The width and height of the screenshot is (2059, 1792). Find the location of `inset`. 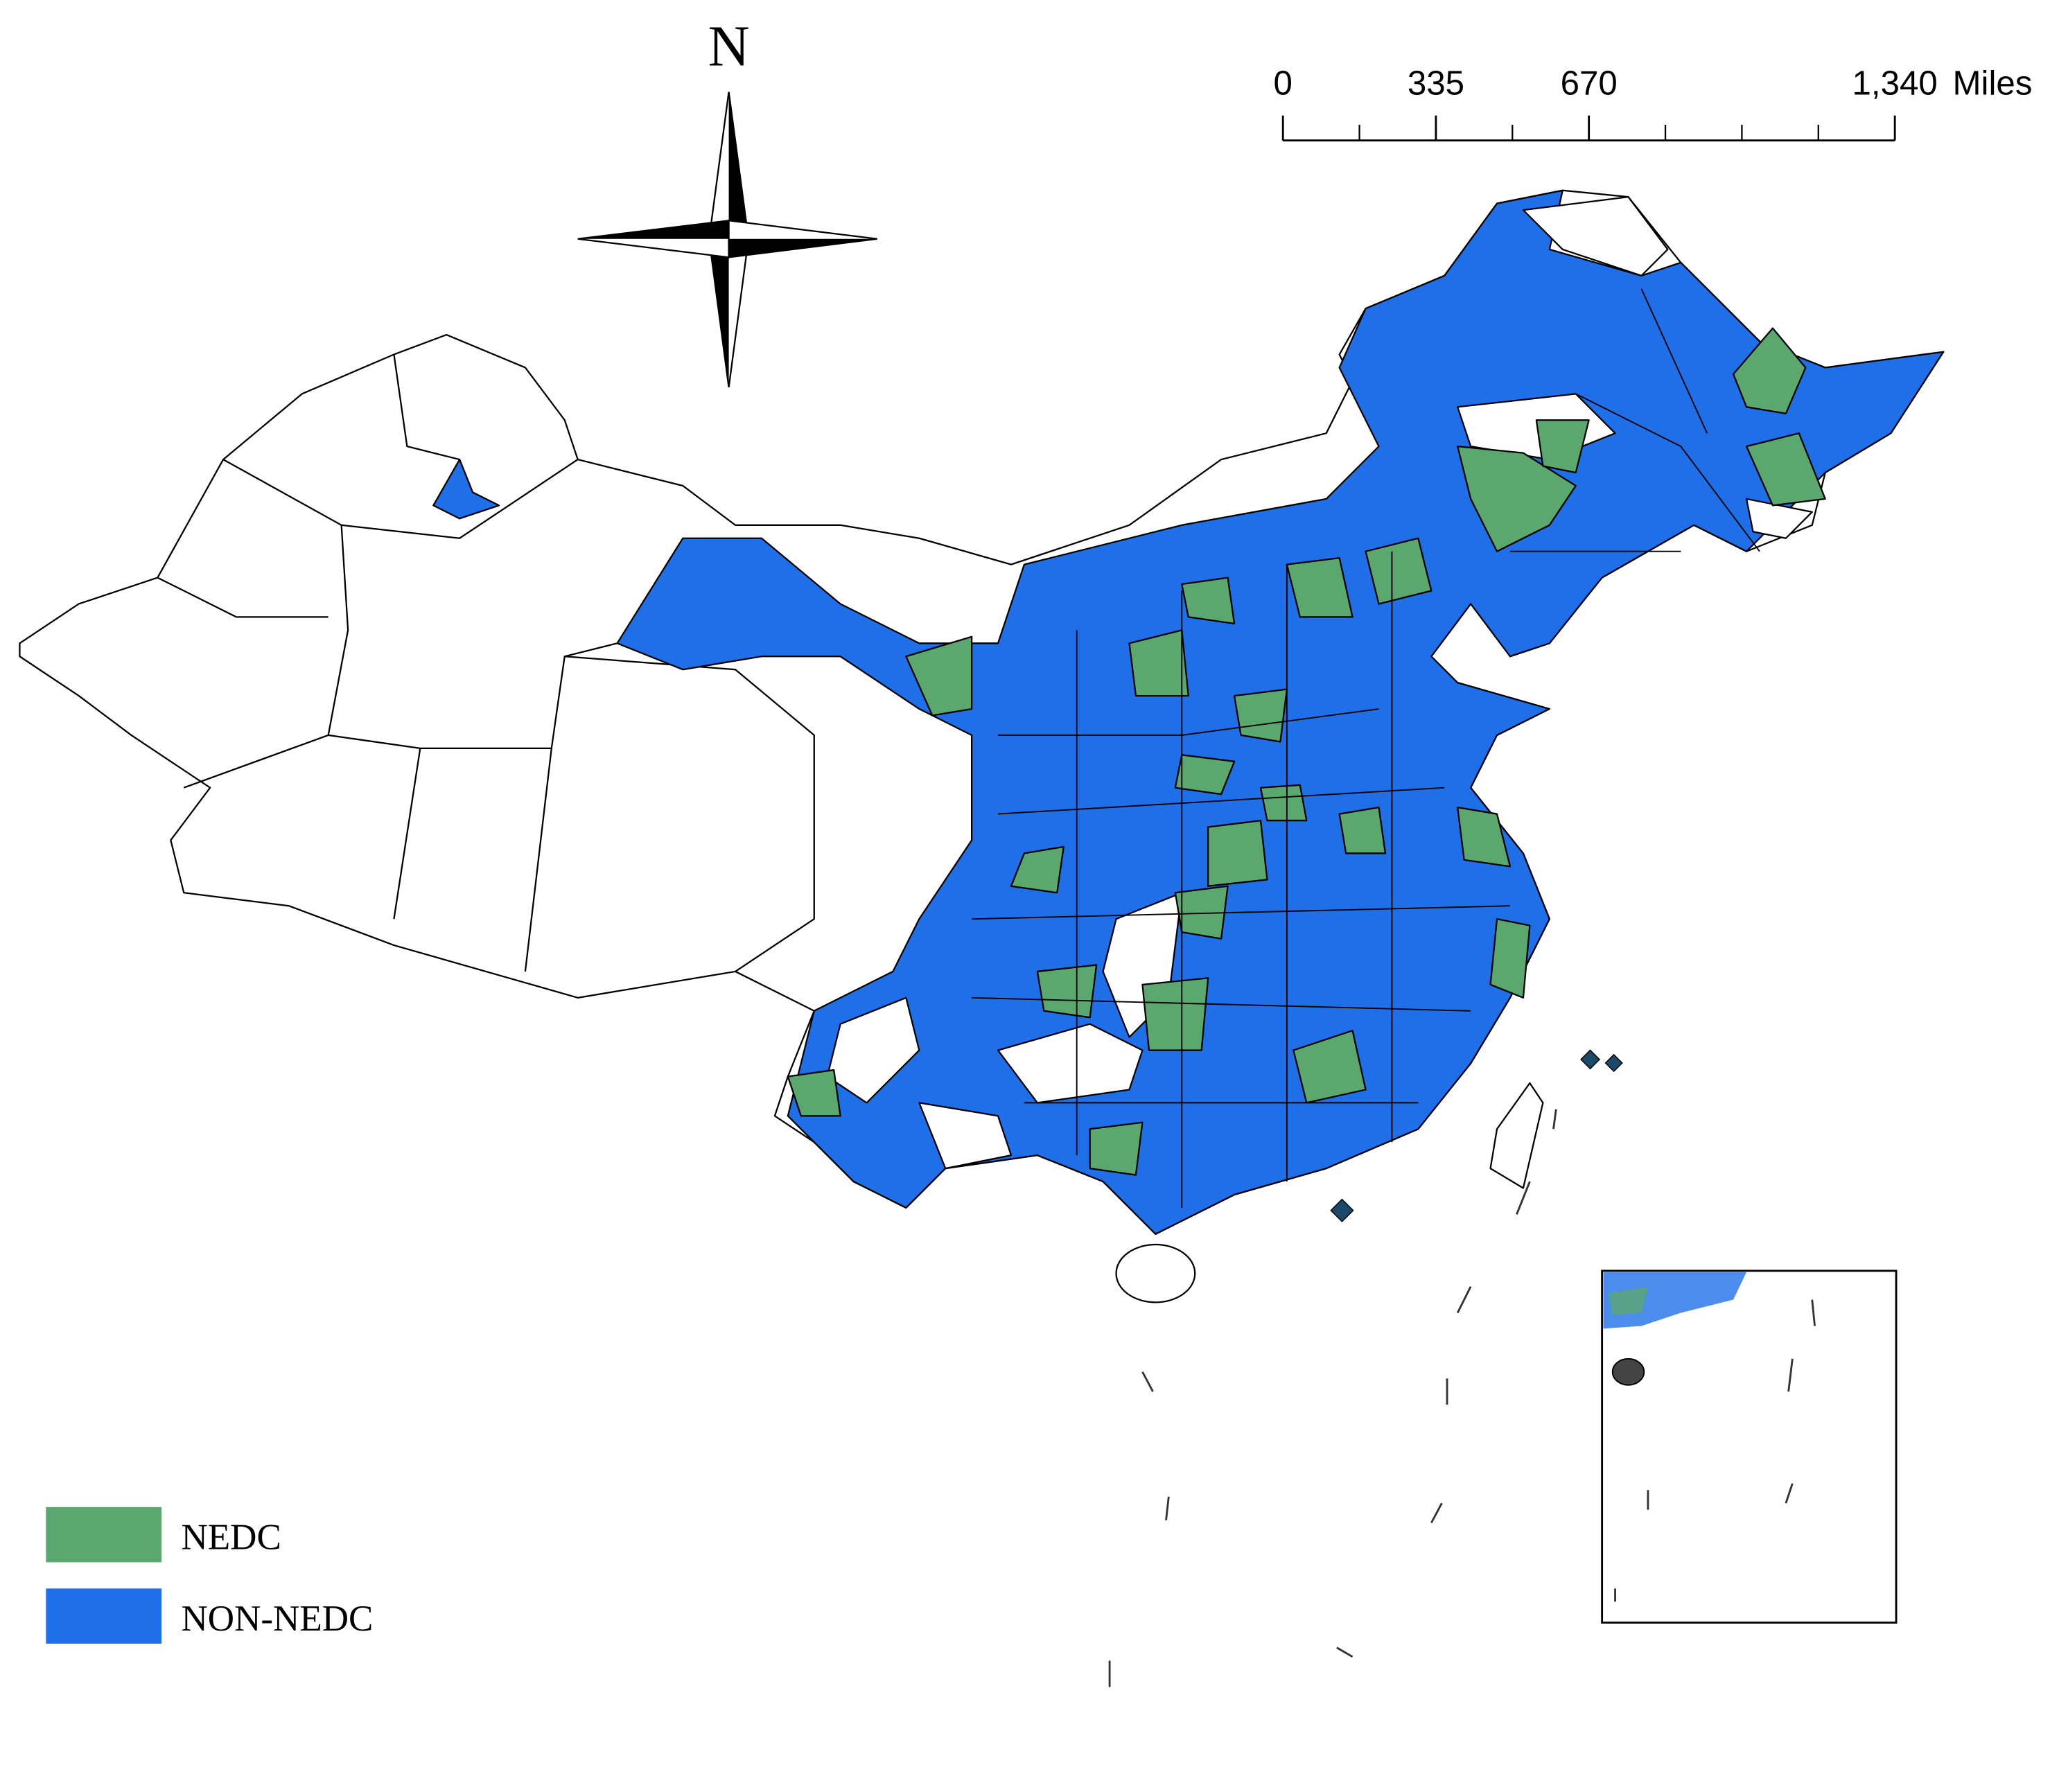

inset is located at coordinates (1749, 1447).